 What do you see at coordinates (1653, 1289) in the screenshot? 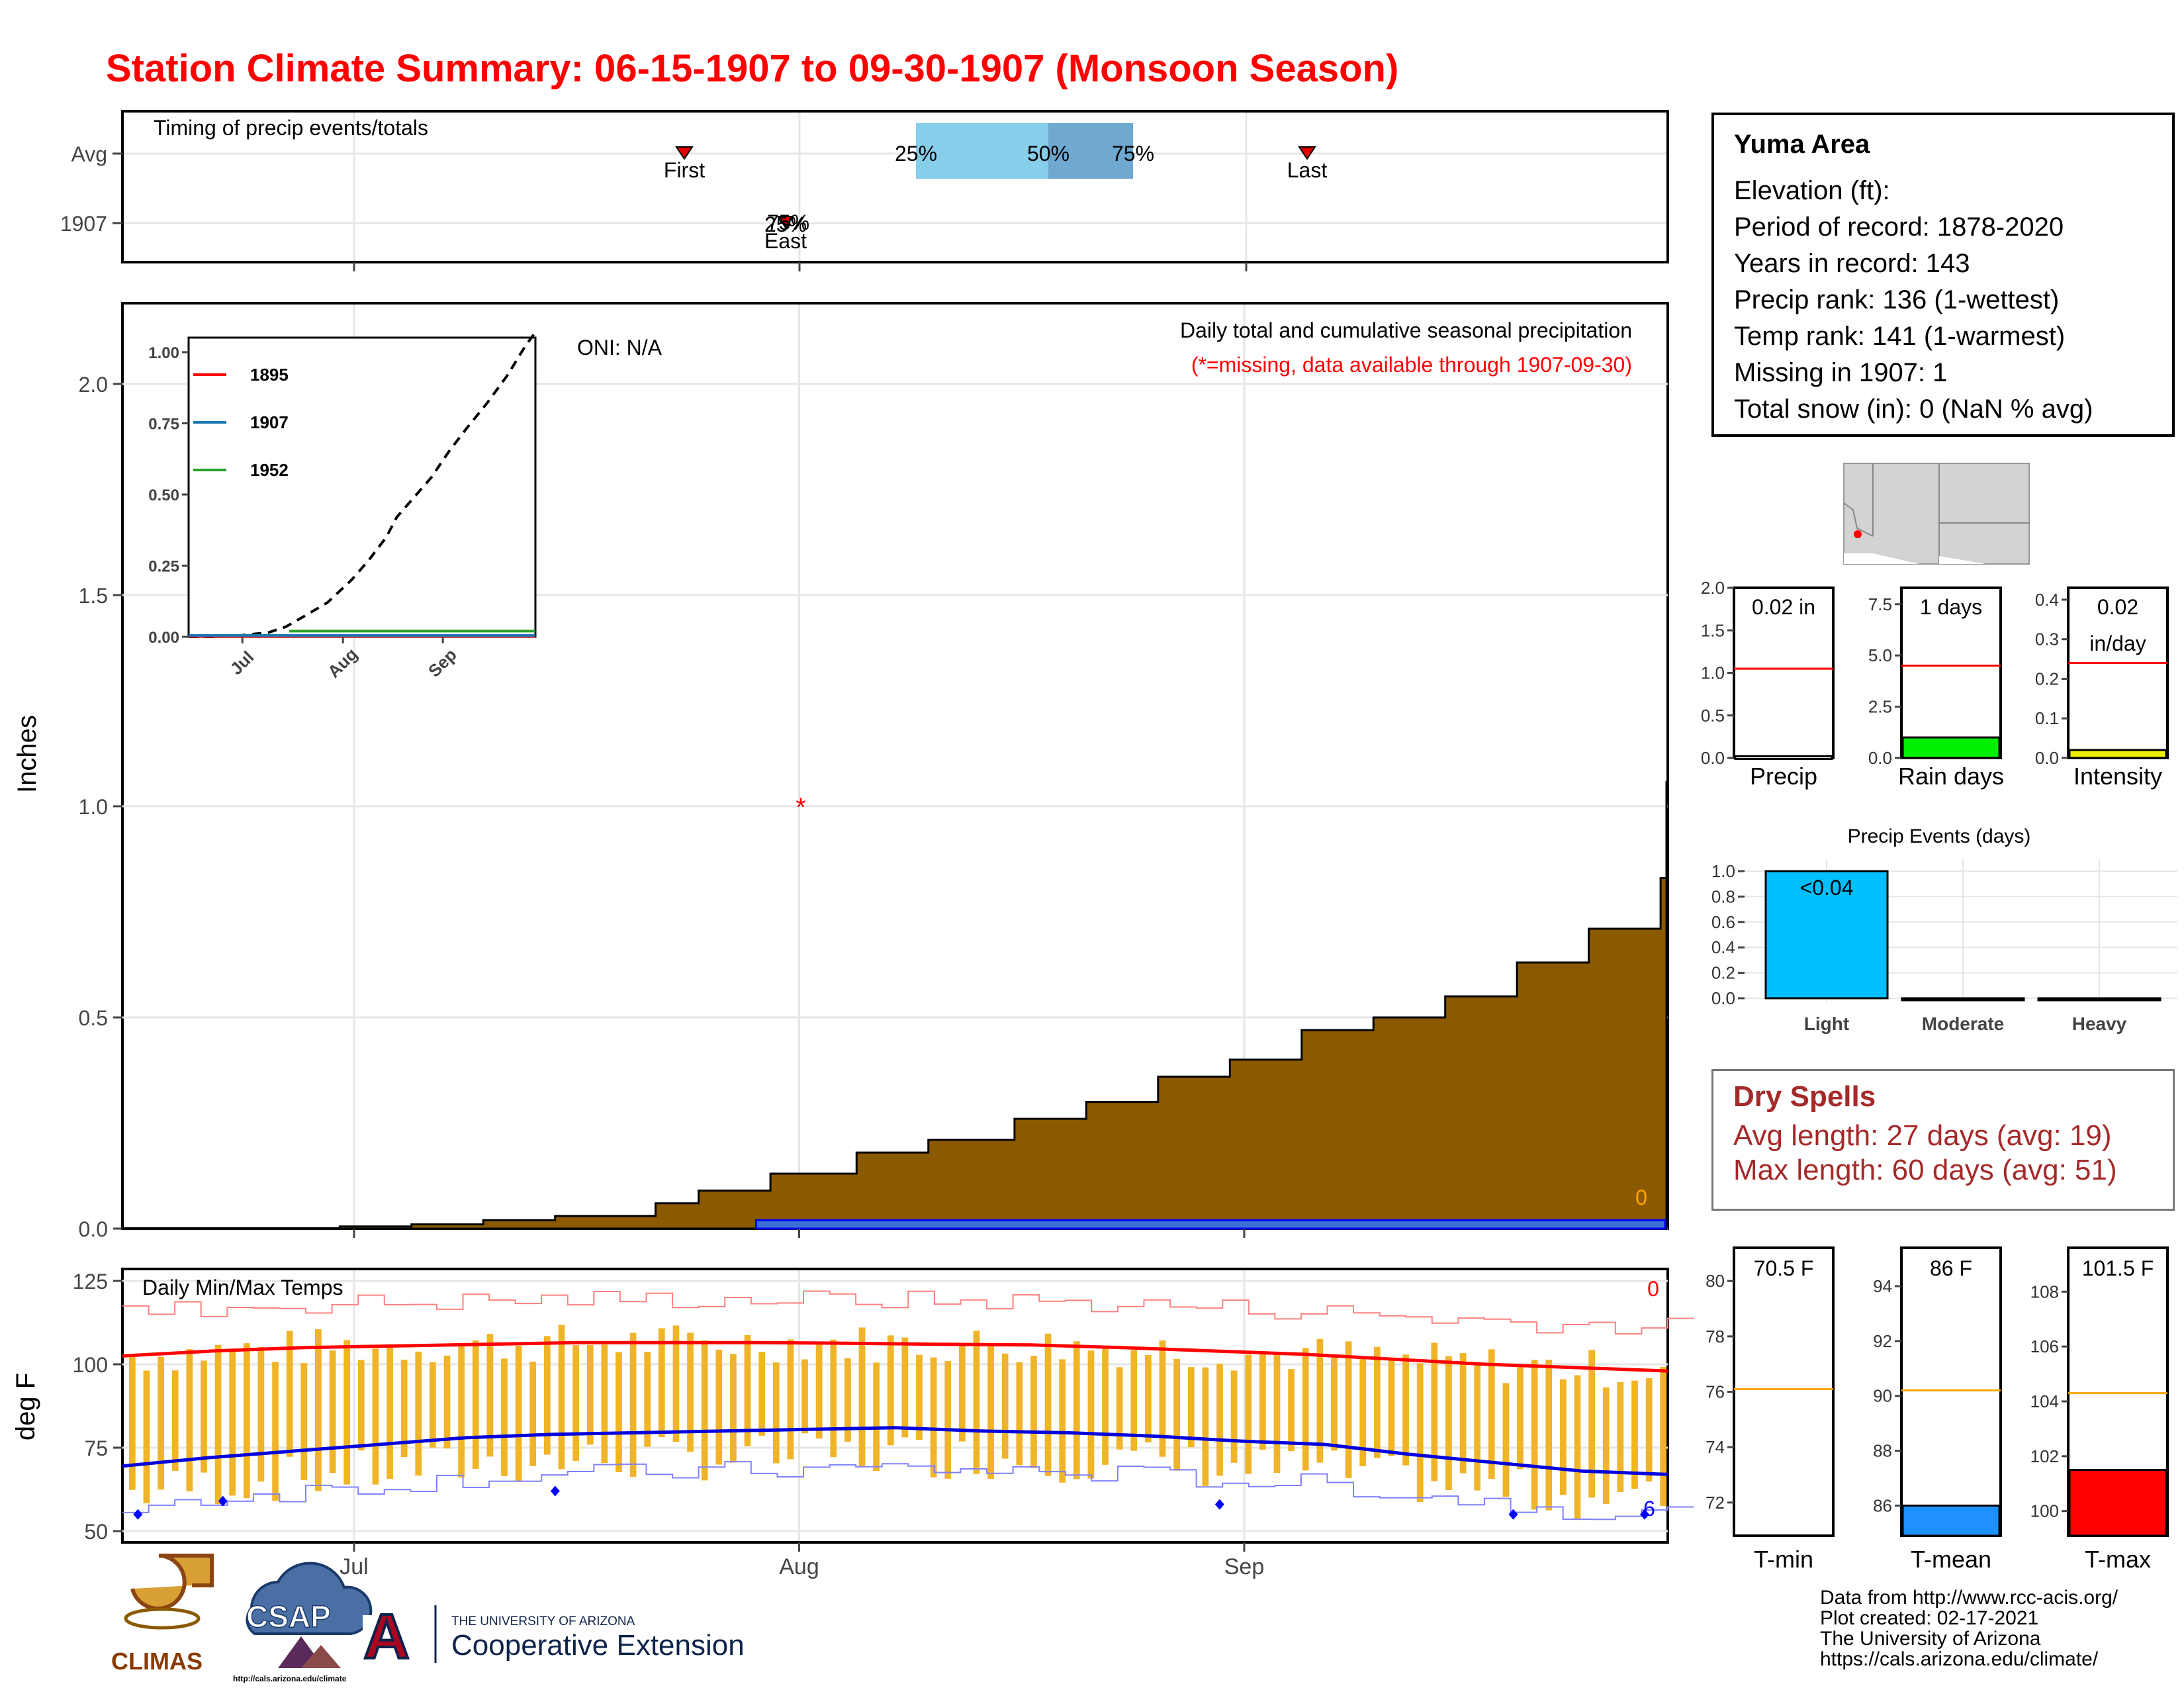
I see `temp-top-count: 0` at bounding box center [1653, 1289].